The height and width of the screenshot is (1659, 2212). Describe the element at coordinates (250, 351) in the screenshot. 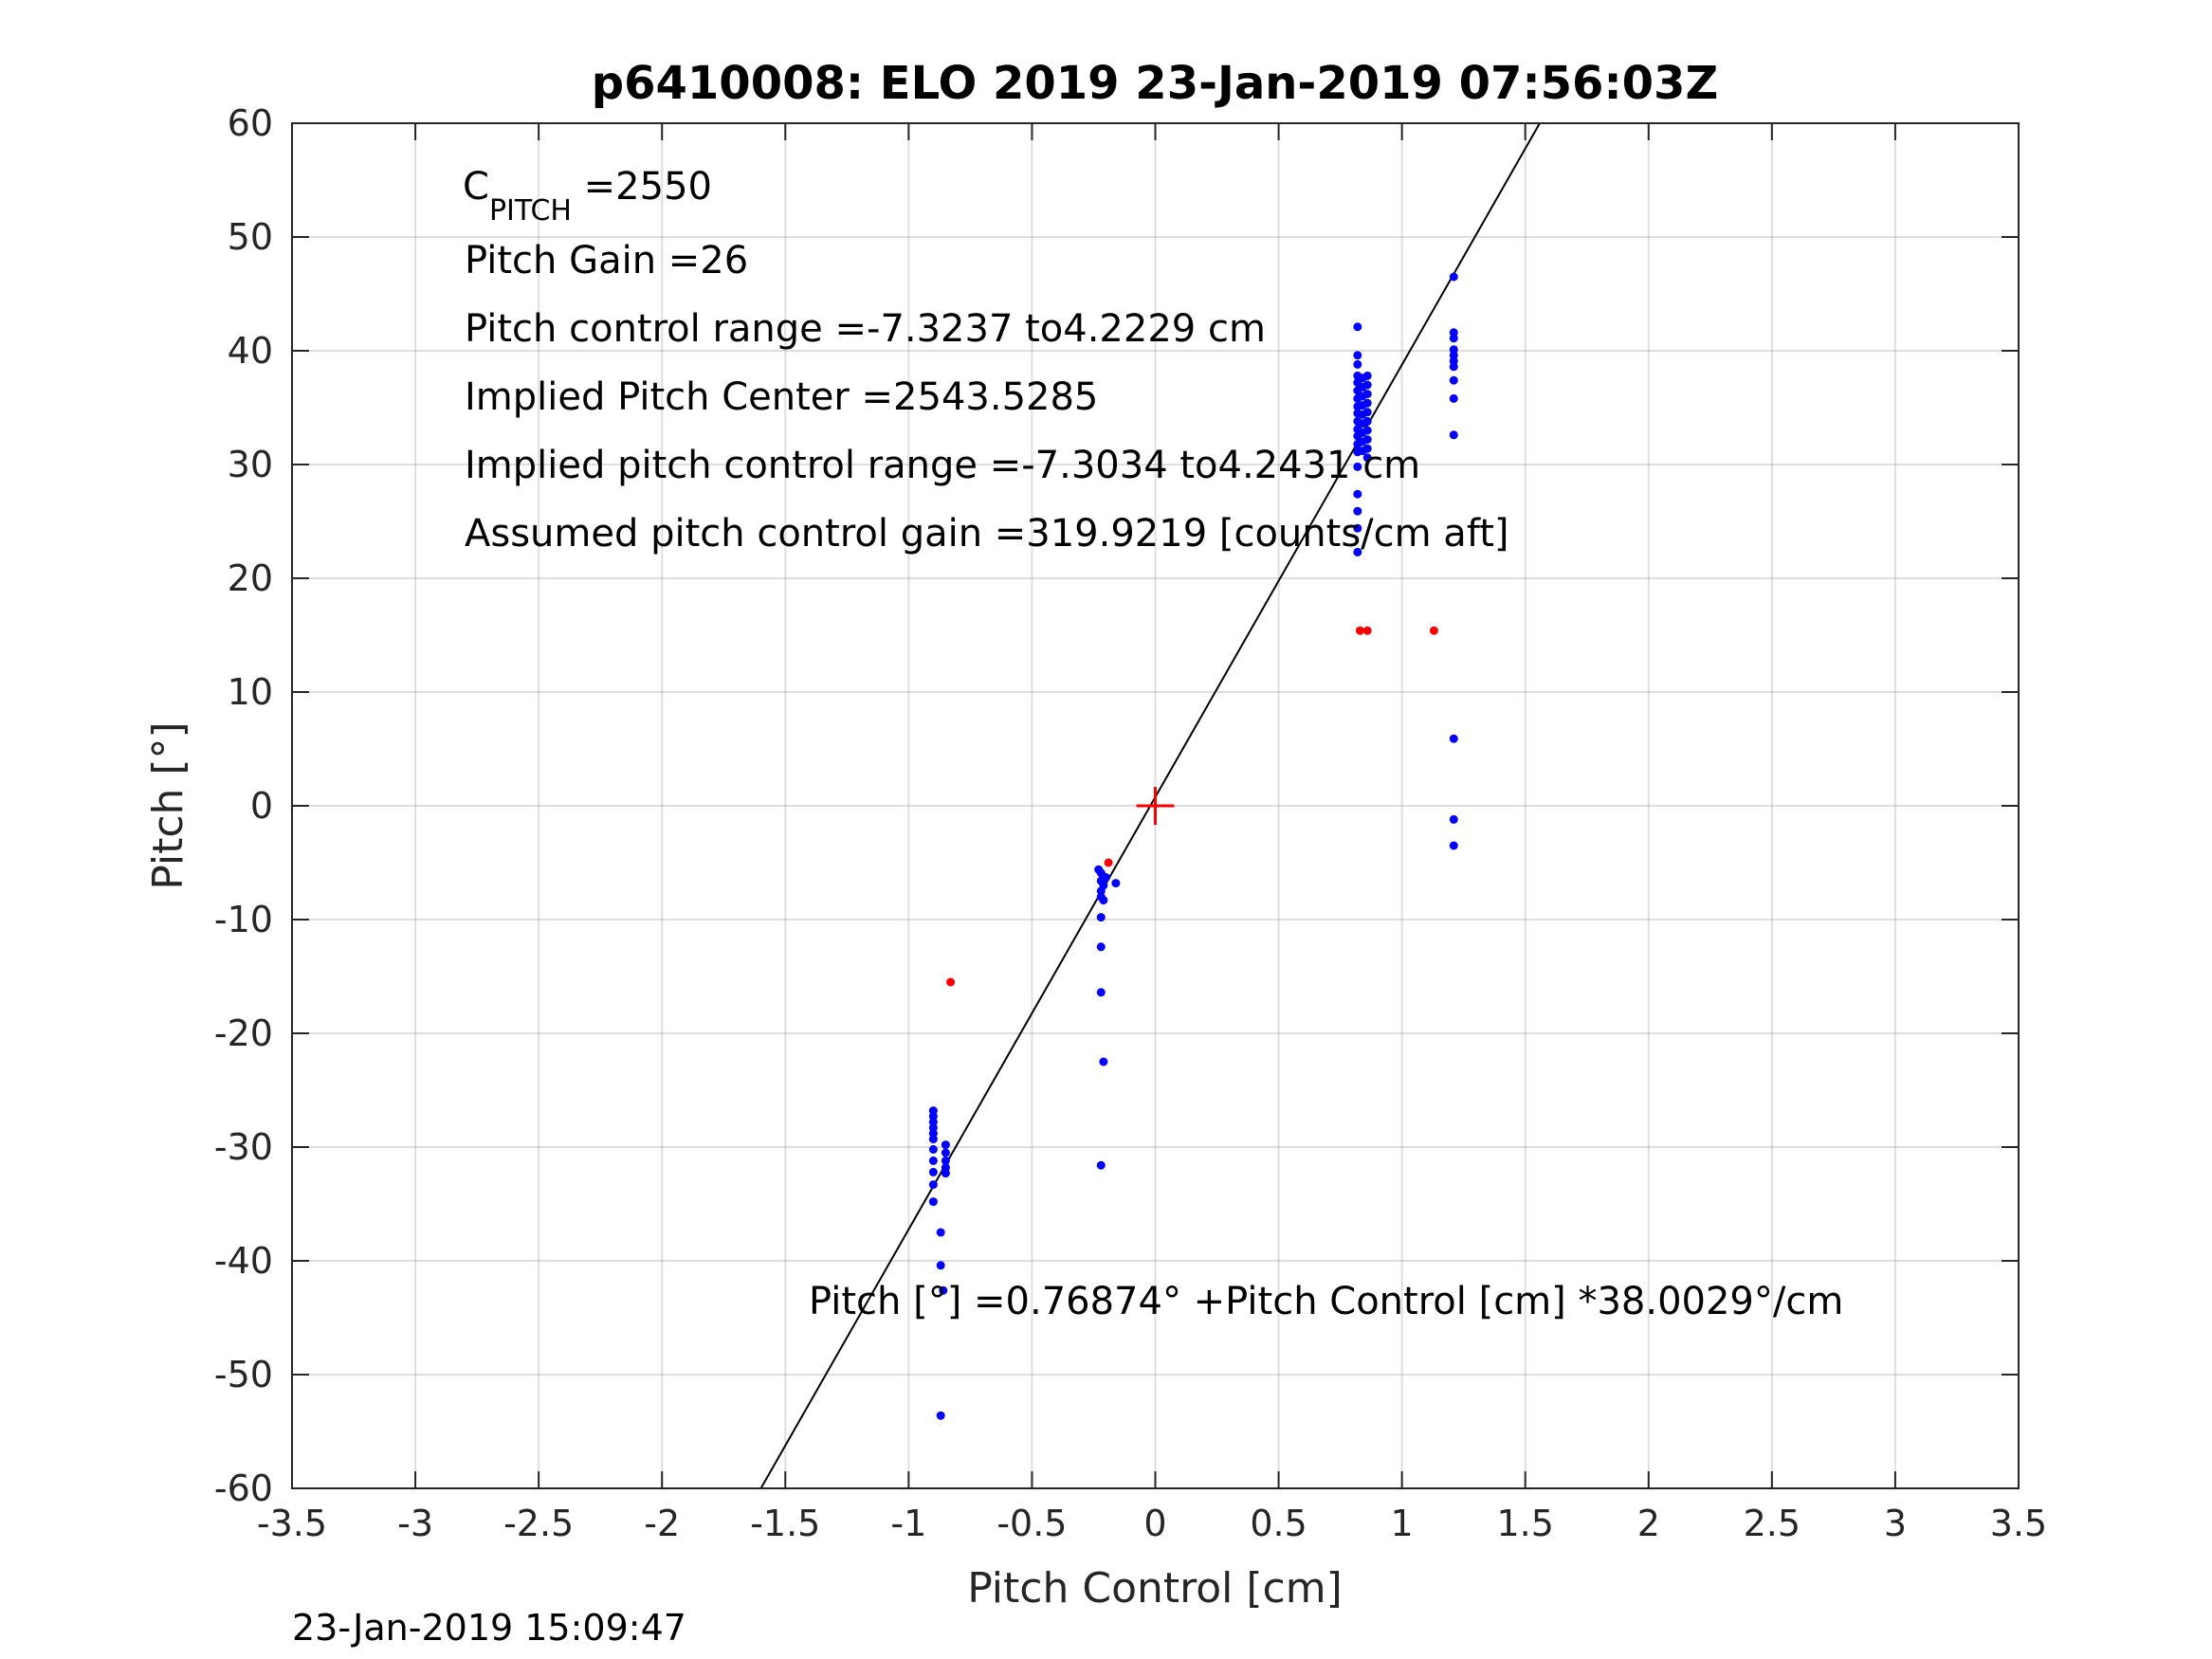

I see `y-tick-label: 40` at that location.